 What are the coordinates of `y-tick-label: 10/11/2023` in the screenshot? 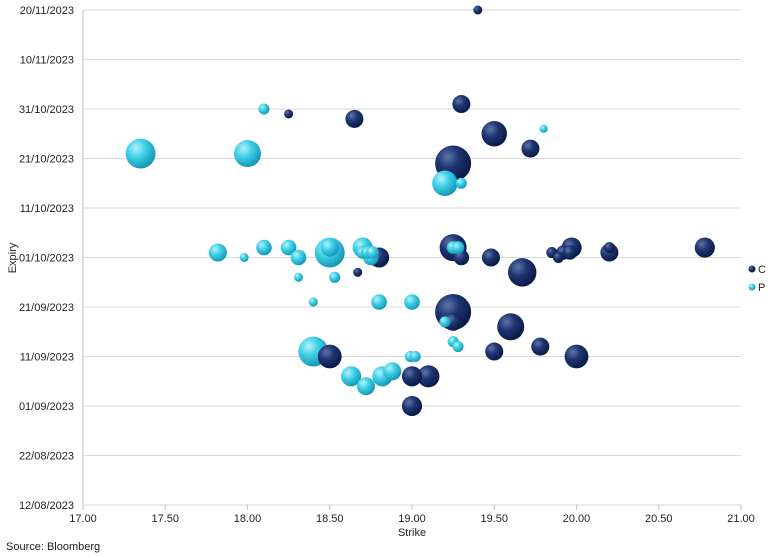 It's located at (47, 61).